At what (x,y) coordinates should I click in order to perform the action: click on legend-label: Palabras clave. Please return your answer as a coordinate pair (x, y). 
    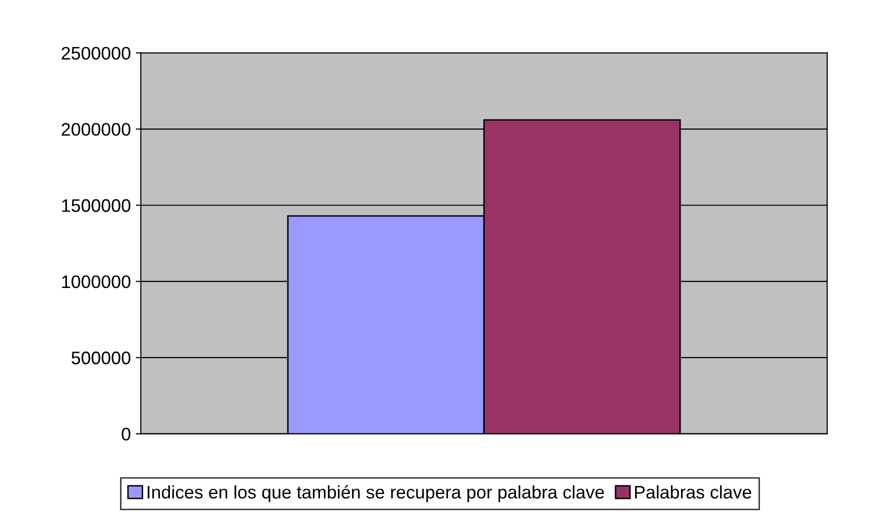
    Looking at the image, I should click on (693, 492).